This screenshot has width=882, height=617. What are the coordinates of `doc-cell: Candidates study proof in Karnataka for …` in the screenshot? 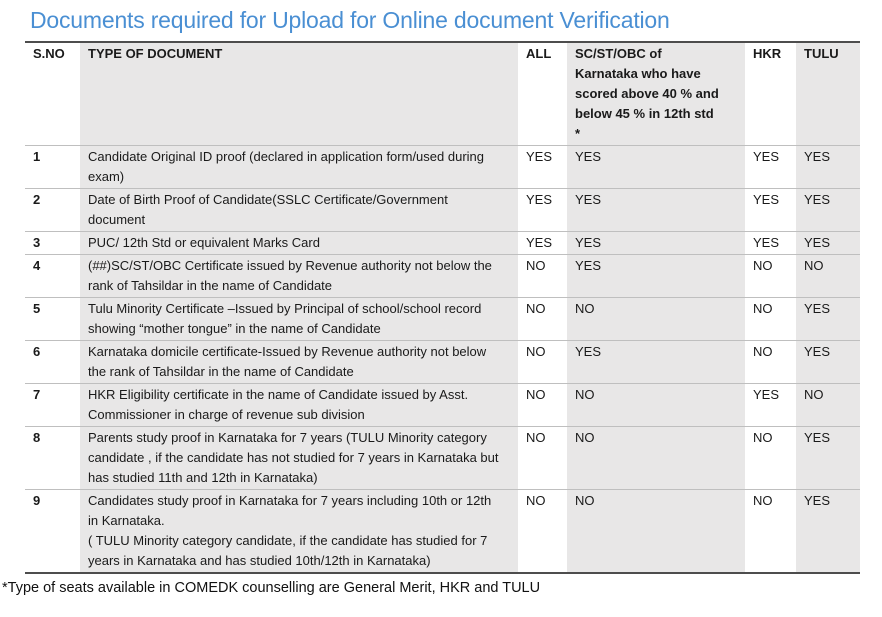 It's located at (299, 531).